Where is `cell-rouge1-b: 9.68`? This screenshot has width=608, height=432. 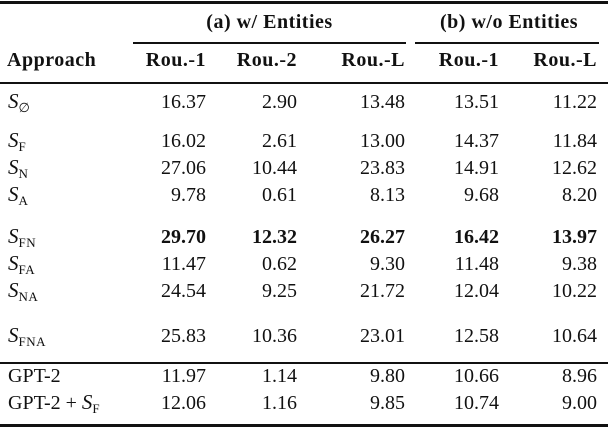 cell-rouge1-b: 9.68 is located at coordinates (481, 195).